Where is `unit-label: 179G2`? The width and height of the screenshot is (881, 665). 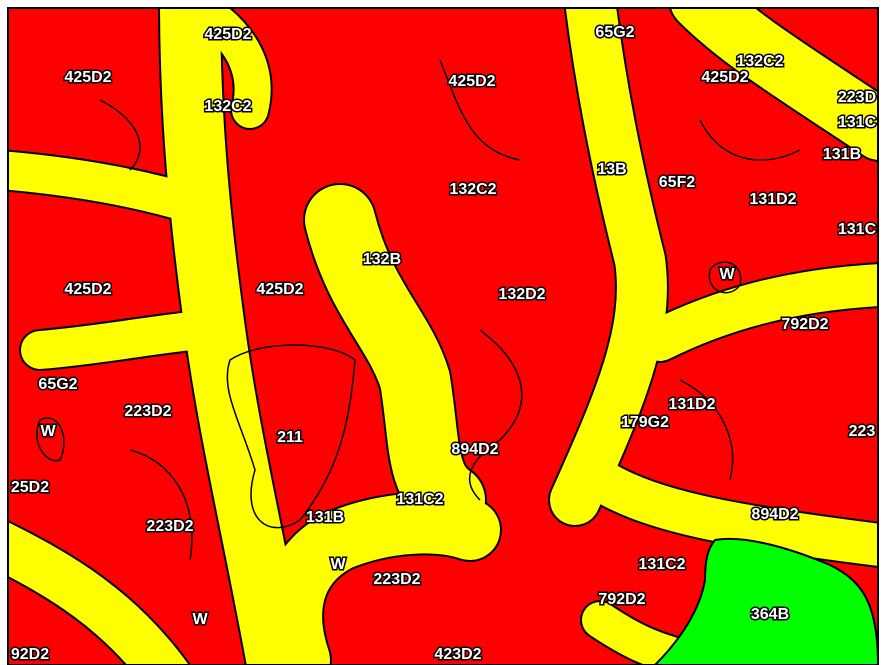
unit-label: 179G2 is located at coordinates (645, 422).